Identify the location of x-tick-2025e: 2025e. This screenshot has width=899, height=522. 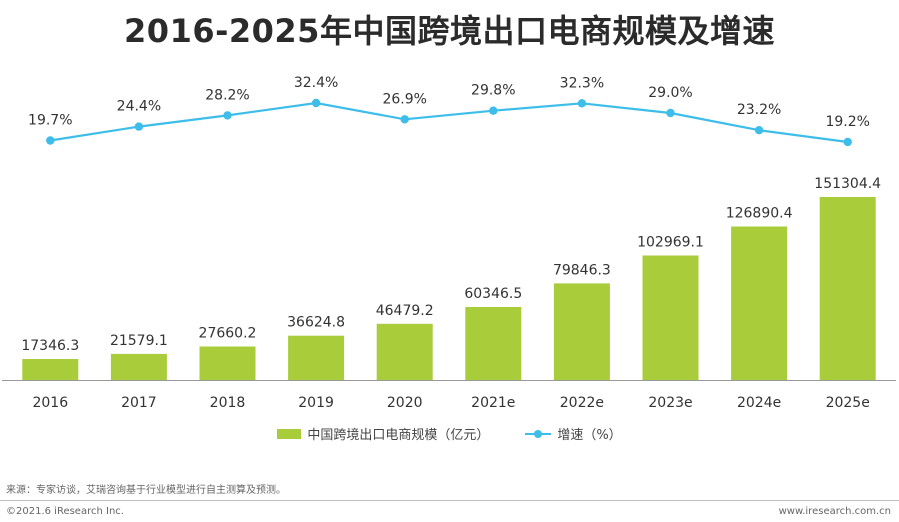
(848, 403).